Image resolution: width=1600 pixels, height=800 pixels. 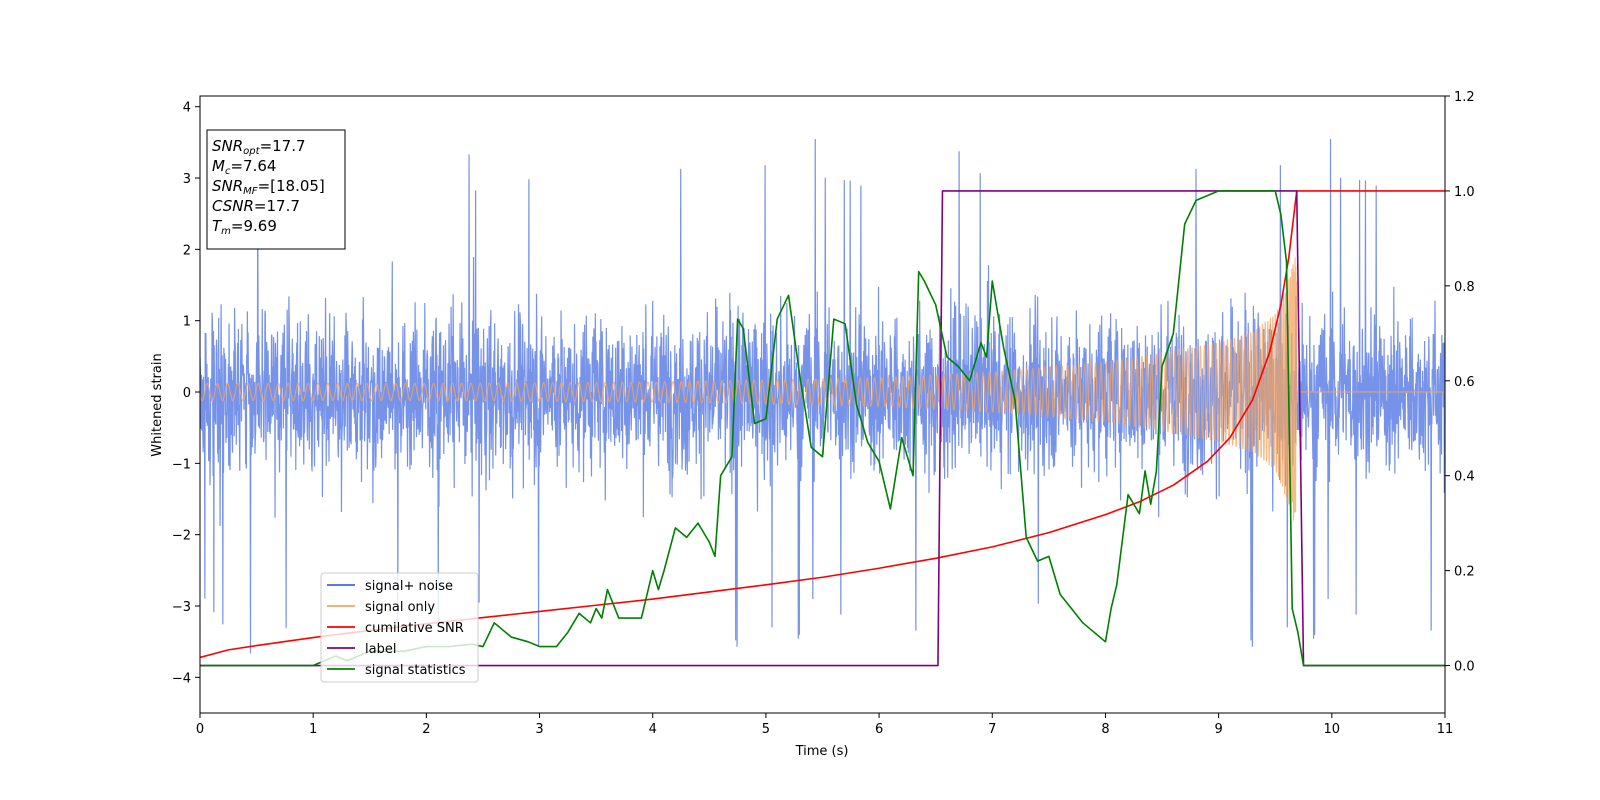 What do you see at coordinates (256, 206) in the screenshot?
I see `stats-line: CSNR=17.7` at bounding box center [256, 206].